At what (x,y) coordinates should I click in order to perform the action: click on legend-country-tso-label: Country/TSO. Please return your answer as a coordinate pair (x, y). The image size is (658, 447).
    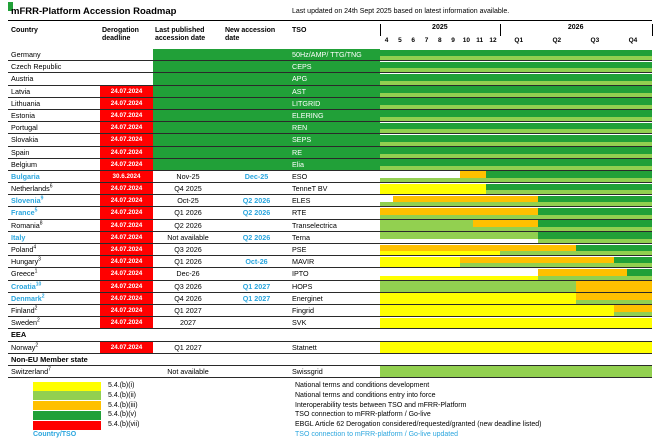
    Looking at the image, I should click on (55, 434).